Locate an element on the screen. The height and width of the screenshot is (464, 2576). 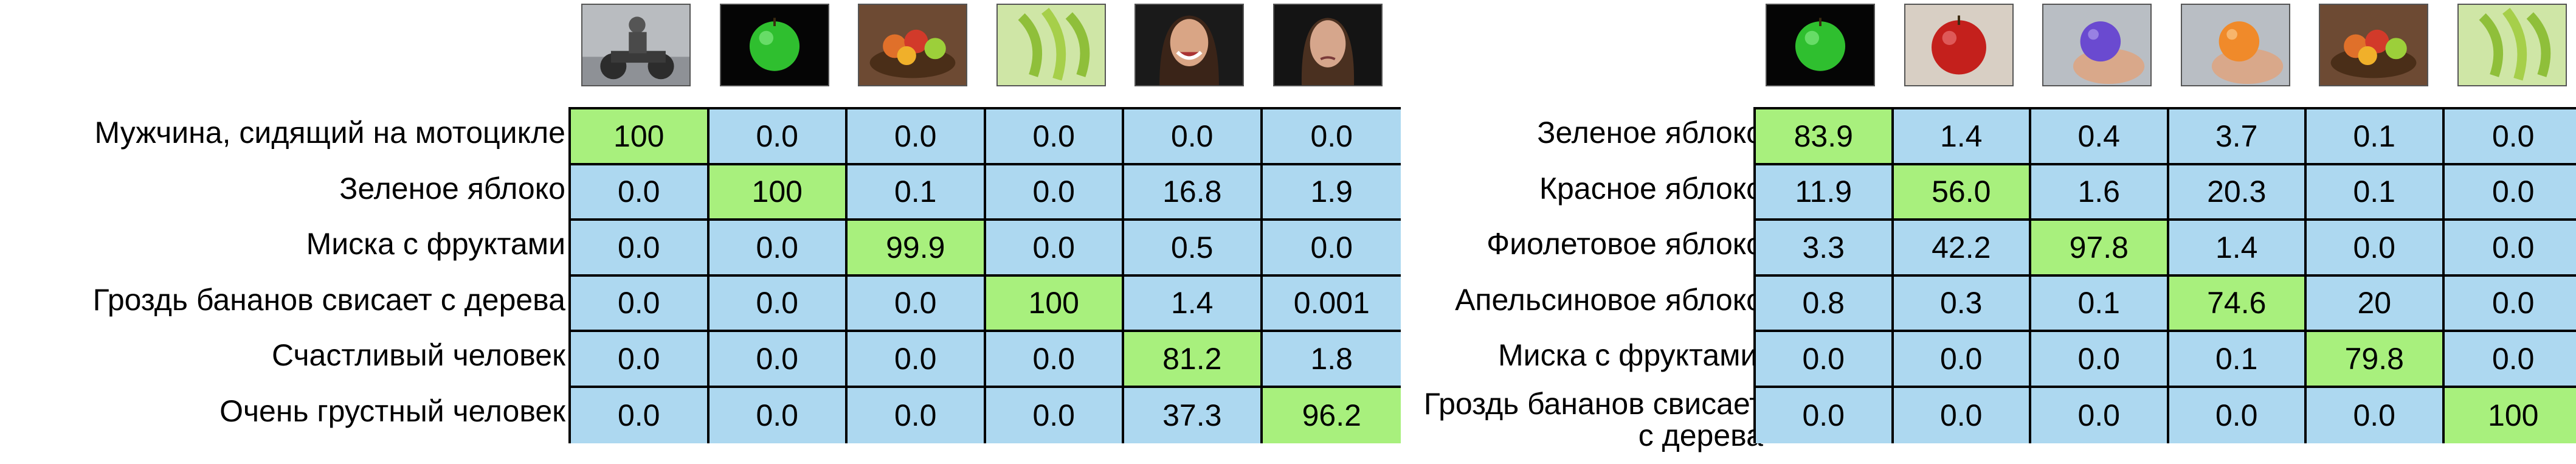
row-label: Миска с фруктами is located at coordinates (435, 244).